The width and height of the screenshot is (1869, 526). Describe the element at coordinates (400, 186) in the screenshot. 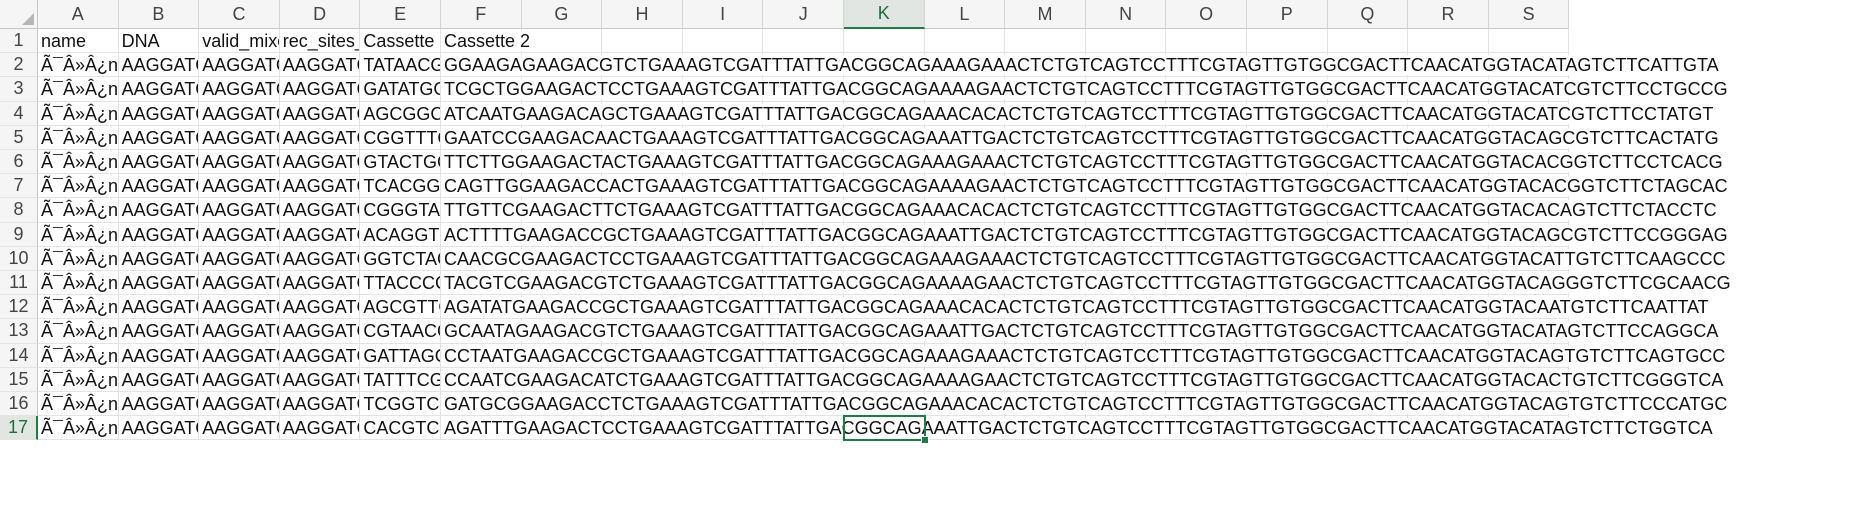

I see `data-cell-e7: TCACGGG` at that location.